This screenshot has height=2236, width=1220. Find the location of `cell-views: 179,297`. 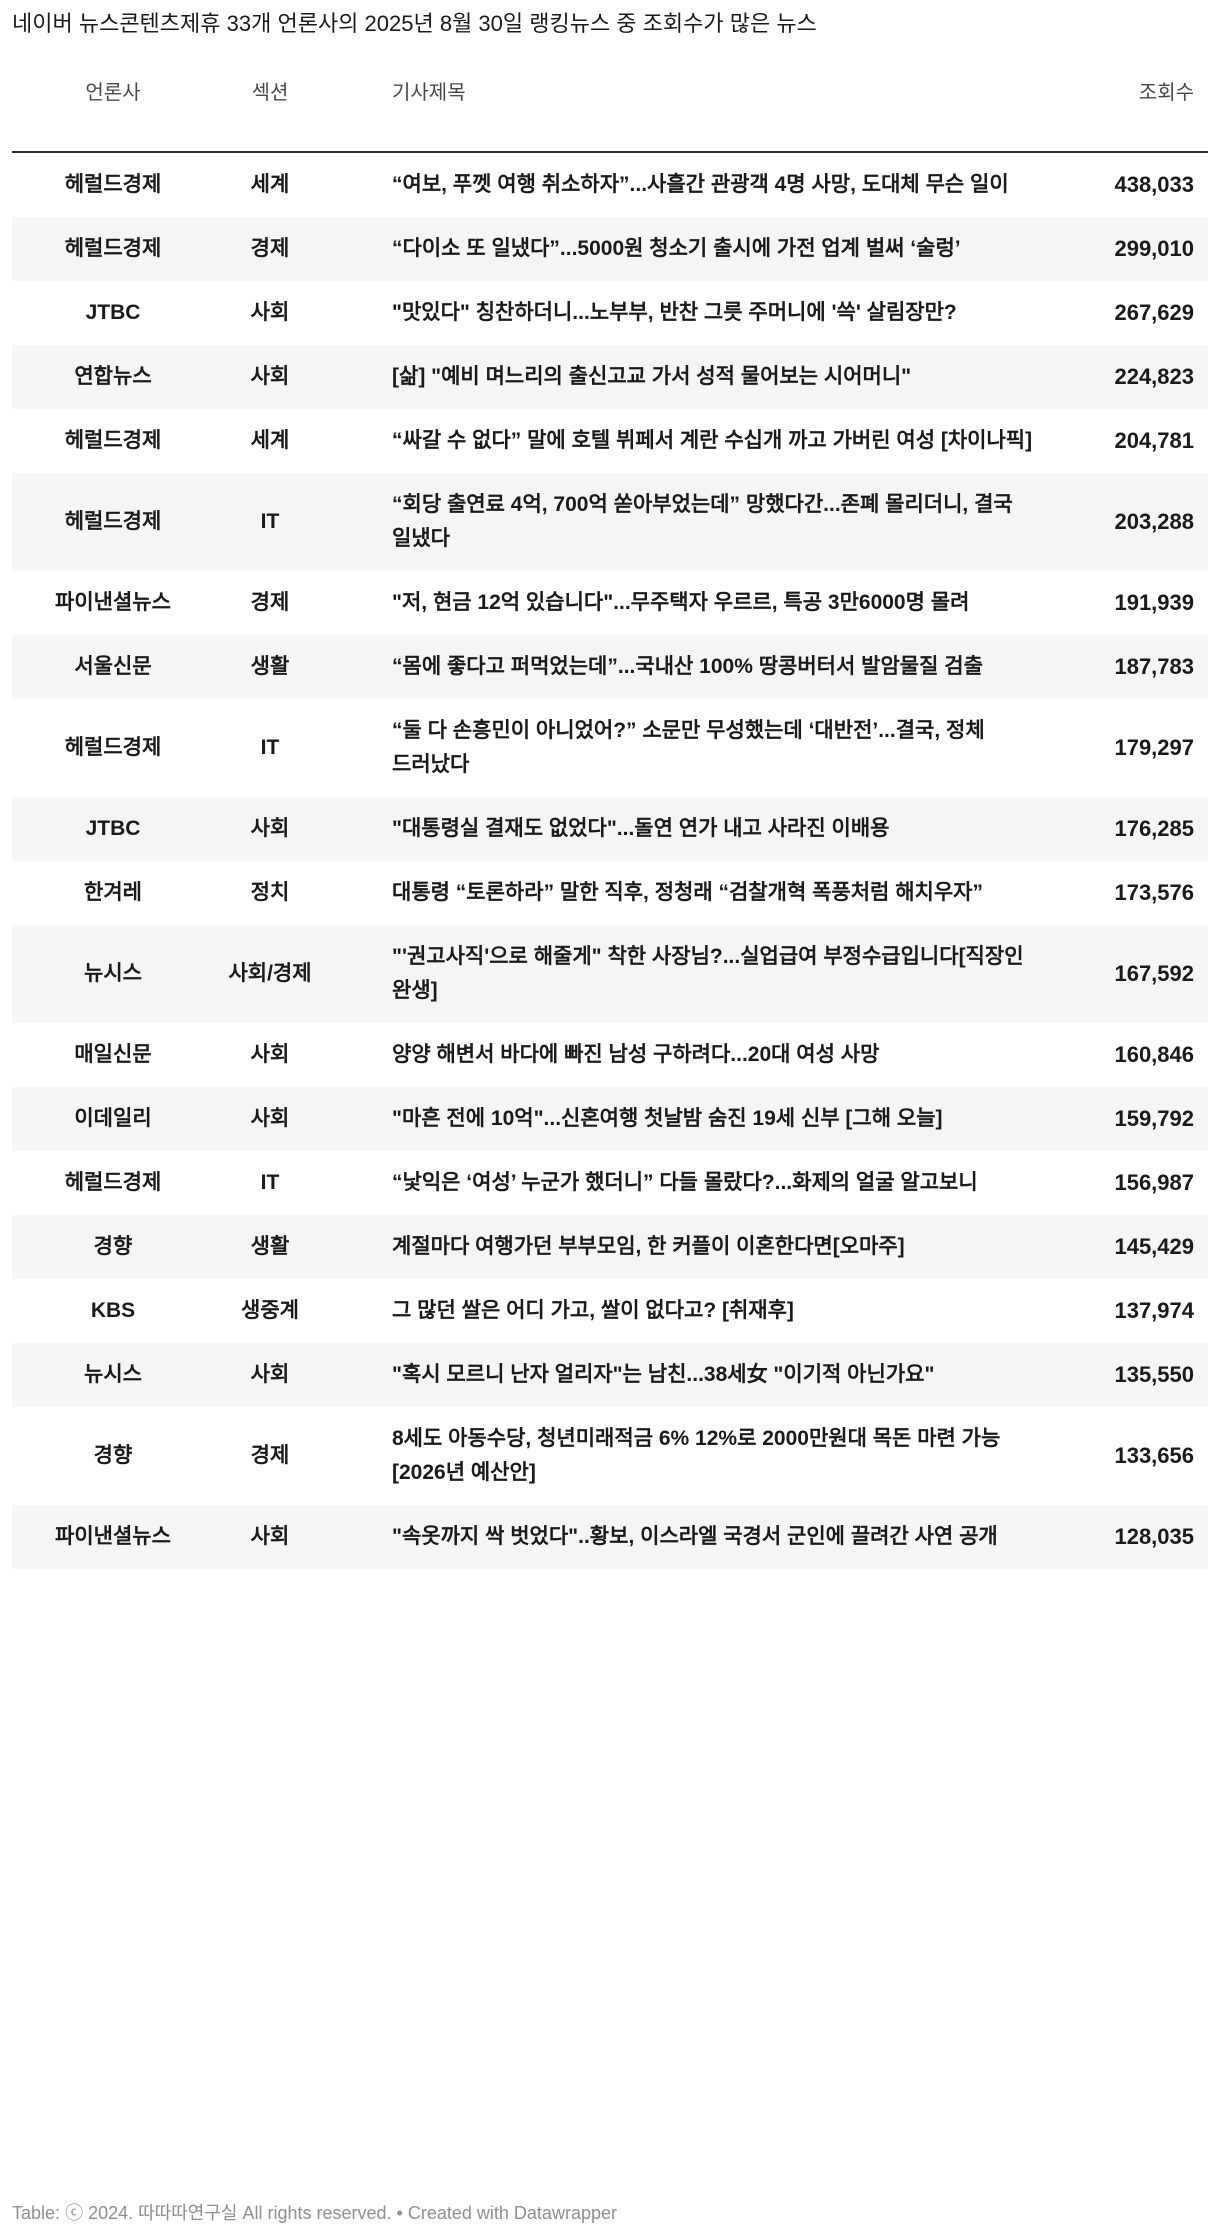

cell-views: 179,297 is located at coordinates (1154, 747).